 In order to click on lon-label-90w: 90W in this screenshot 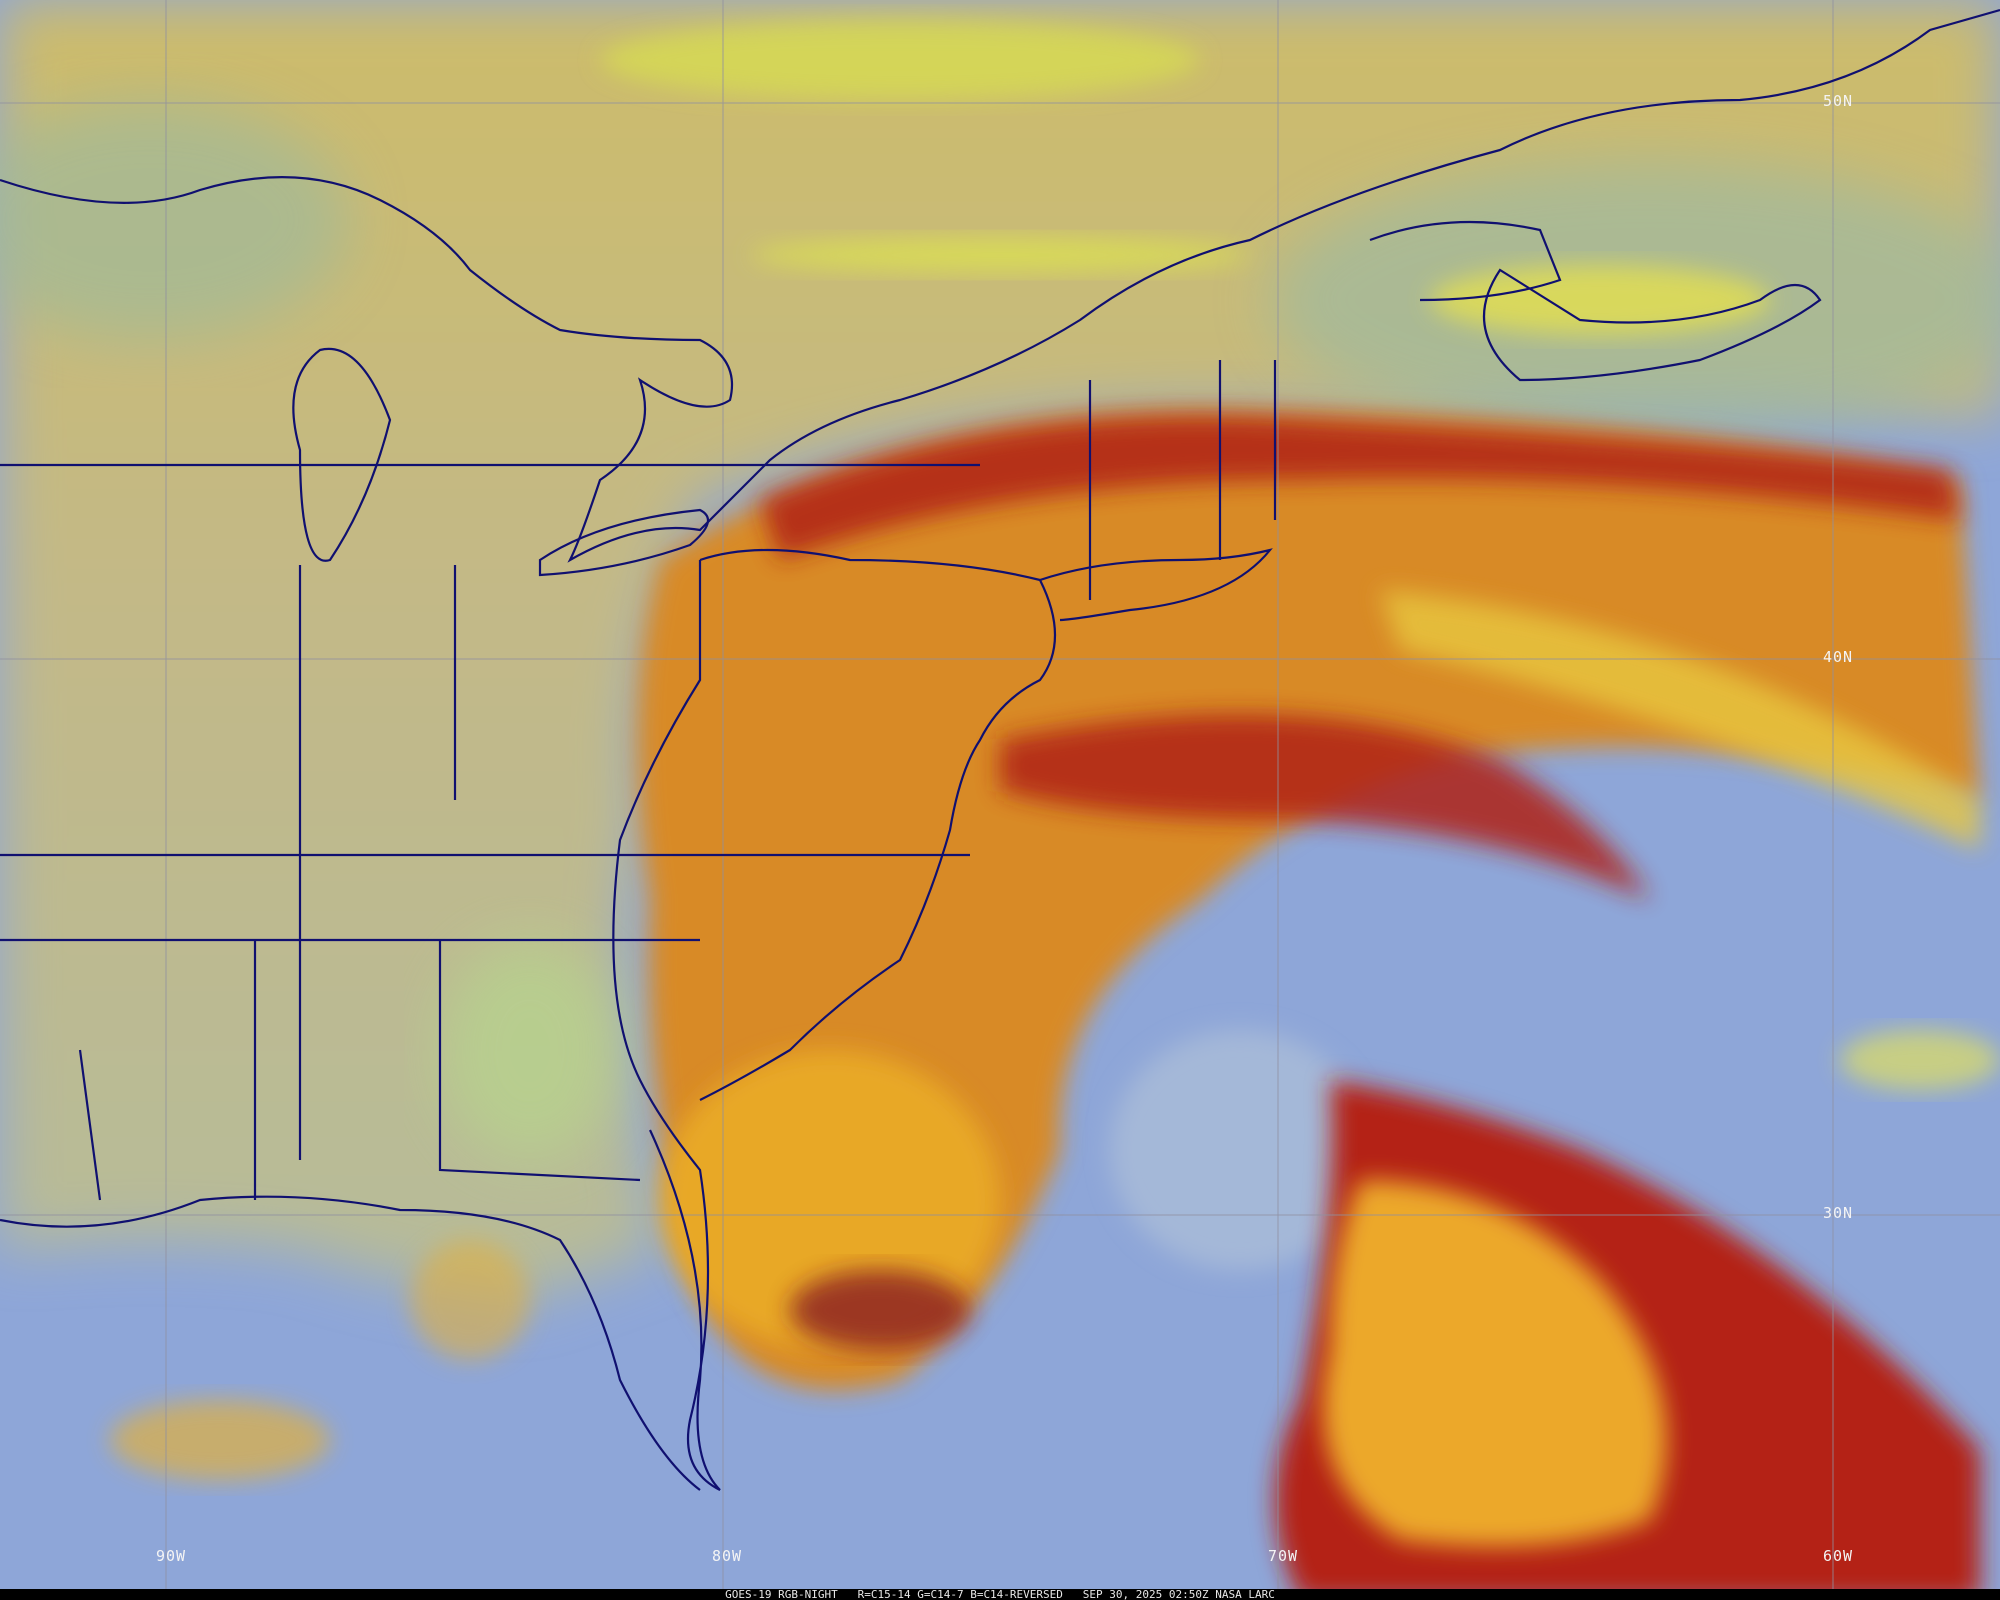, I will do `click(171, 1556)`.